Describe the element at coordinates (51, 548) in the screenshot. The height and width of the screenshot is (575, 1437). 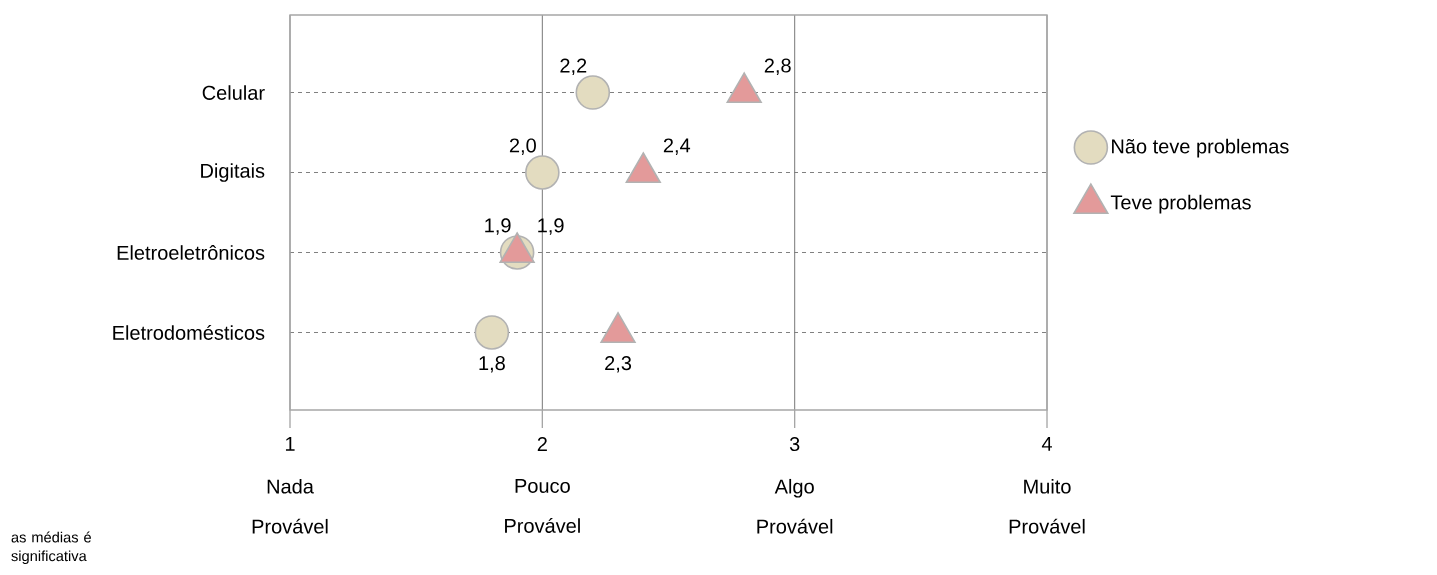
I see `text: as médias é significativa` at that location.